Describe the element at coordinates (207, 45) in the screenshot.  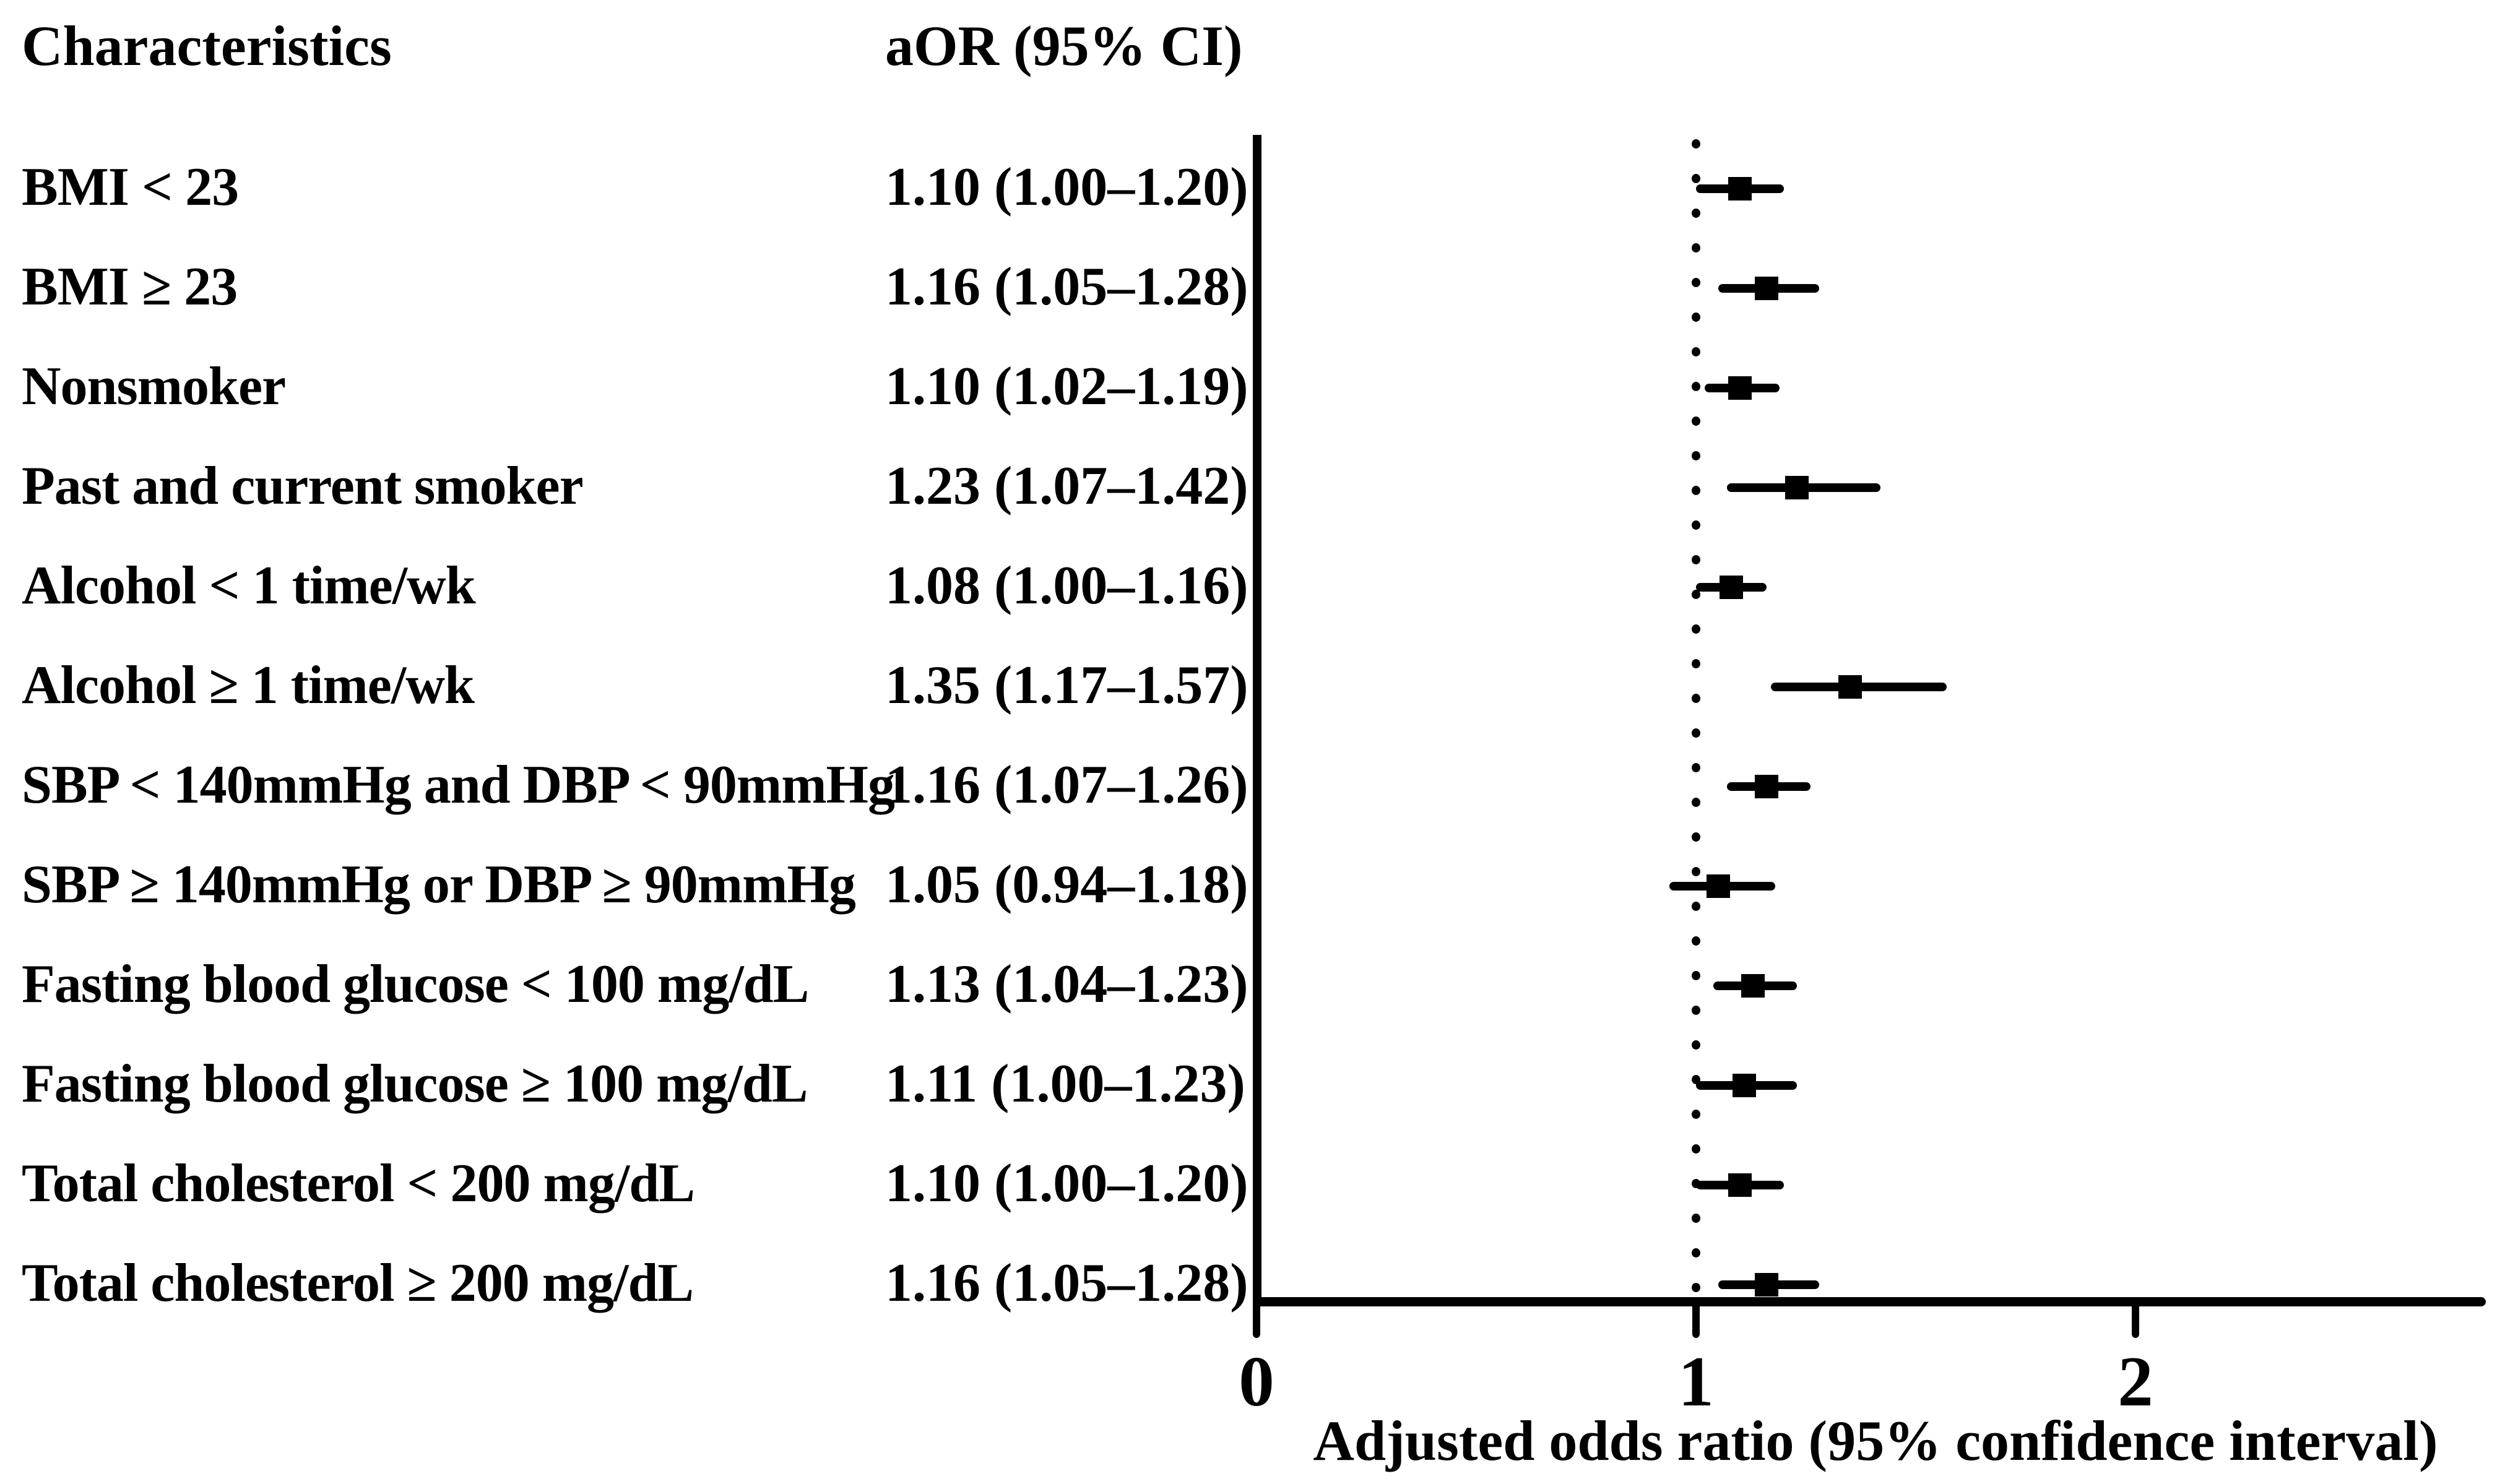
I see `characteristics-column-header: Characteristics` at that location.